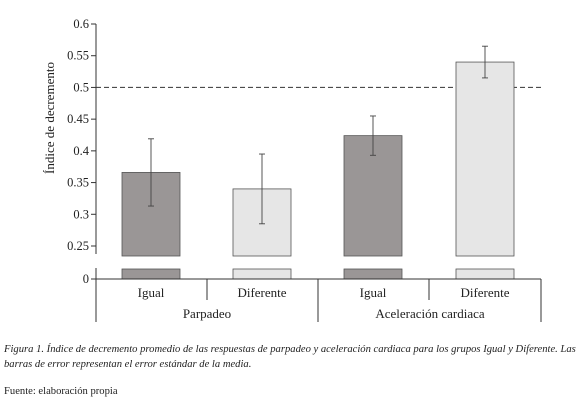 The height and width of the screenshot is (402, 580). I want to click on bar-upper, so click(485, 159).